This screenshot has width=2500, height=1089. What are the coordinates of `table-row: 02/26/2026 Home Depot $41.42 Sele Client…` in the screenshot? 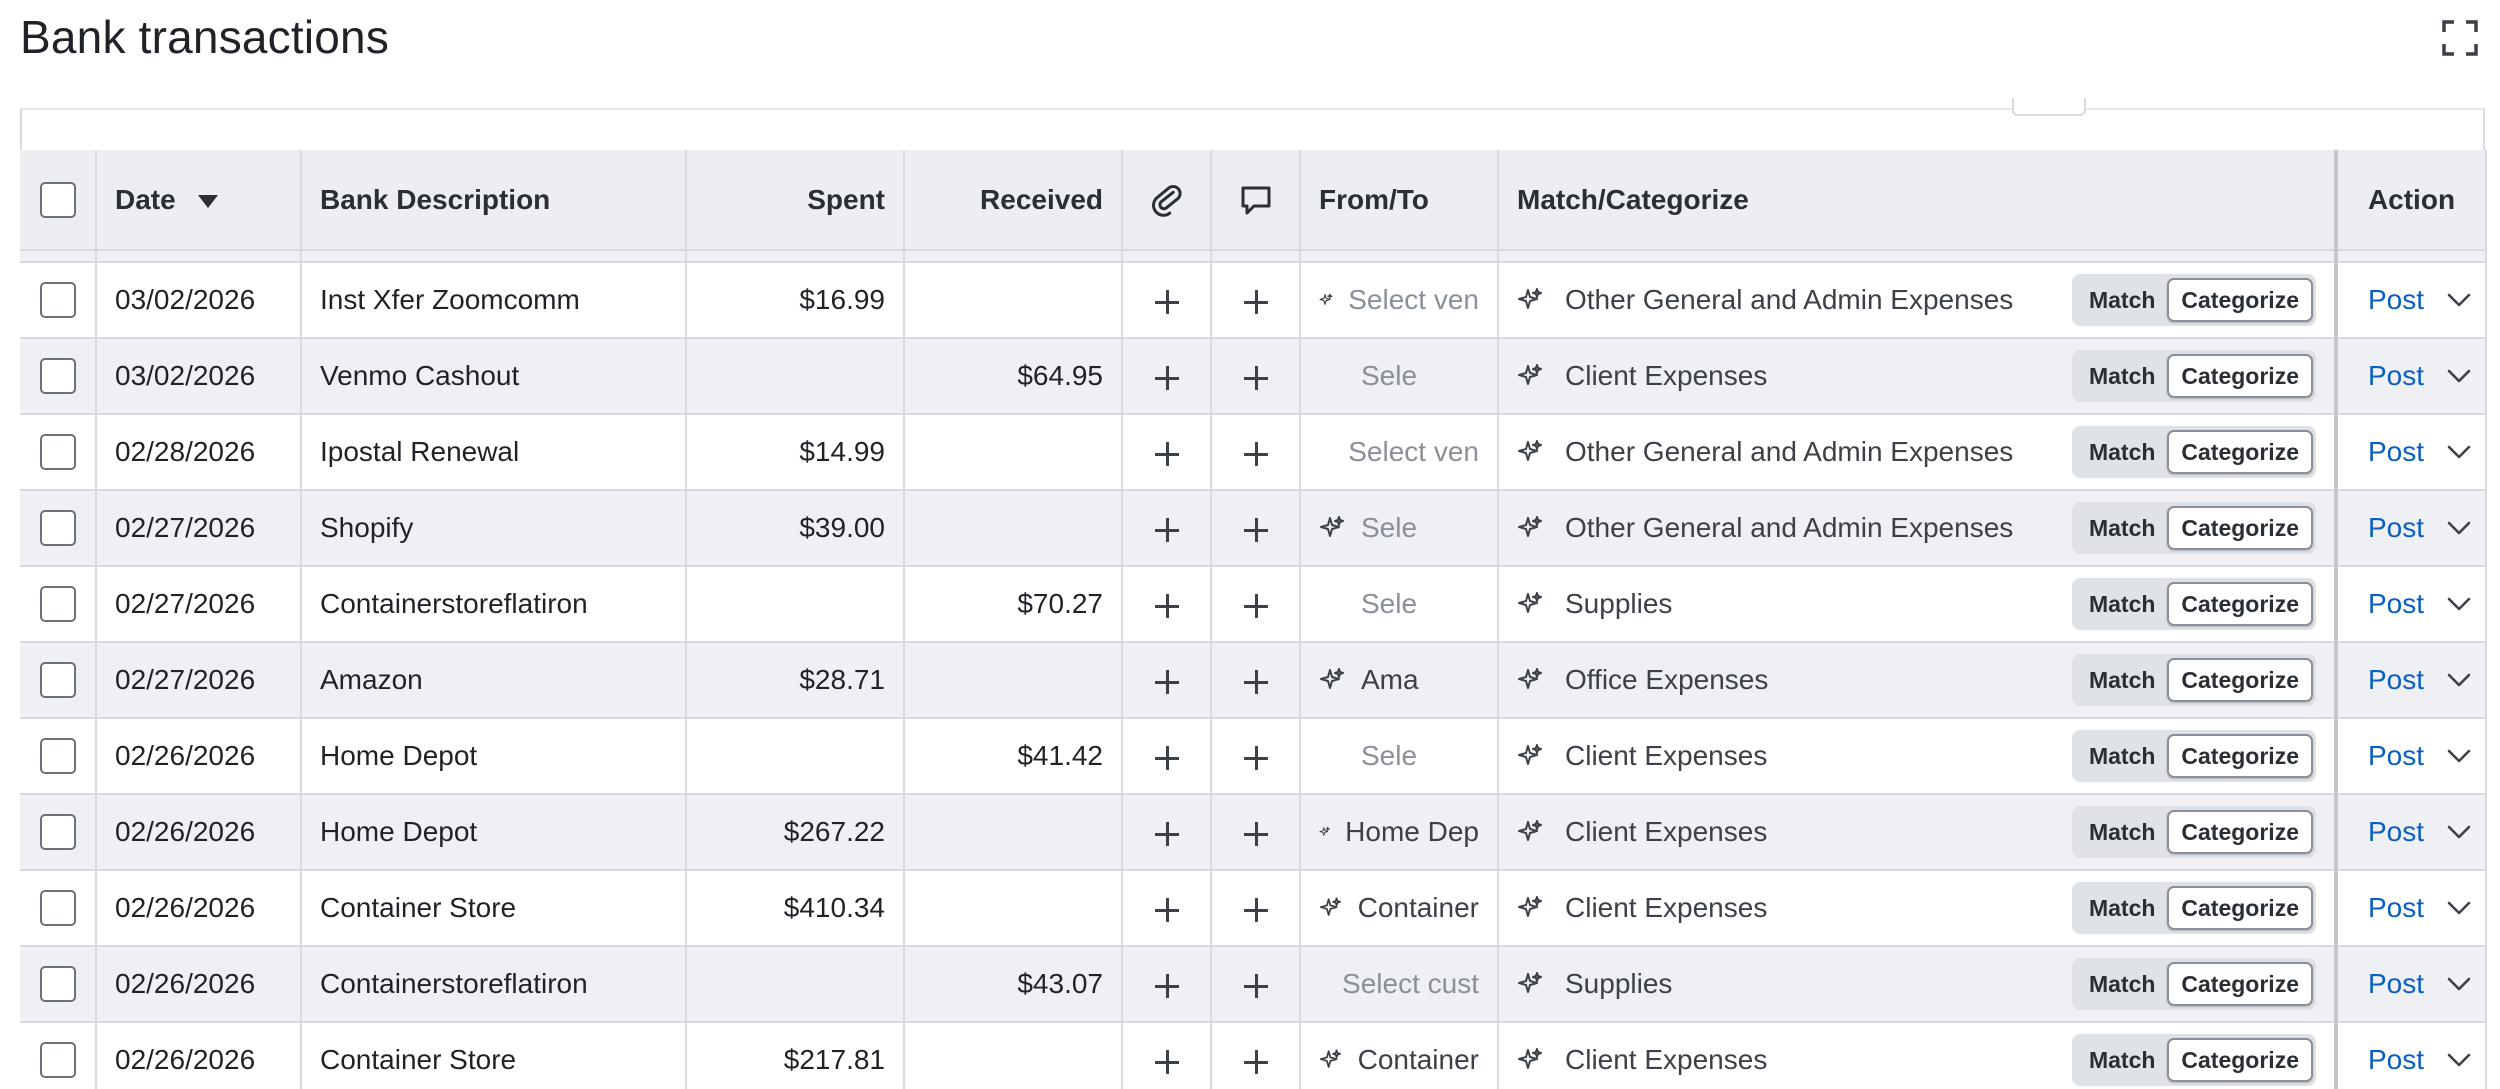 It's located at (1253, 756).